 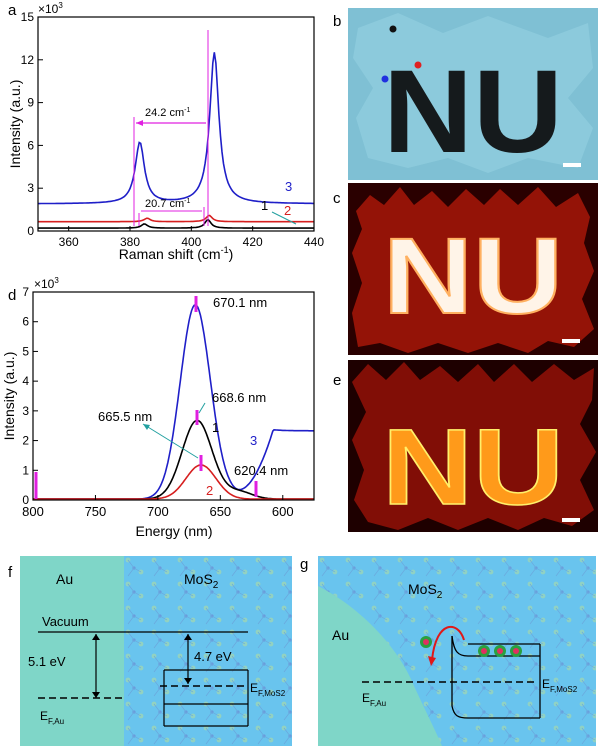 What do you see at coordinates (337, 380) in the screenshot?
I see `panel-label-e: e` at bounding box center [337, 380].